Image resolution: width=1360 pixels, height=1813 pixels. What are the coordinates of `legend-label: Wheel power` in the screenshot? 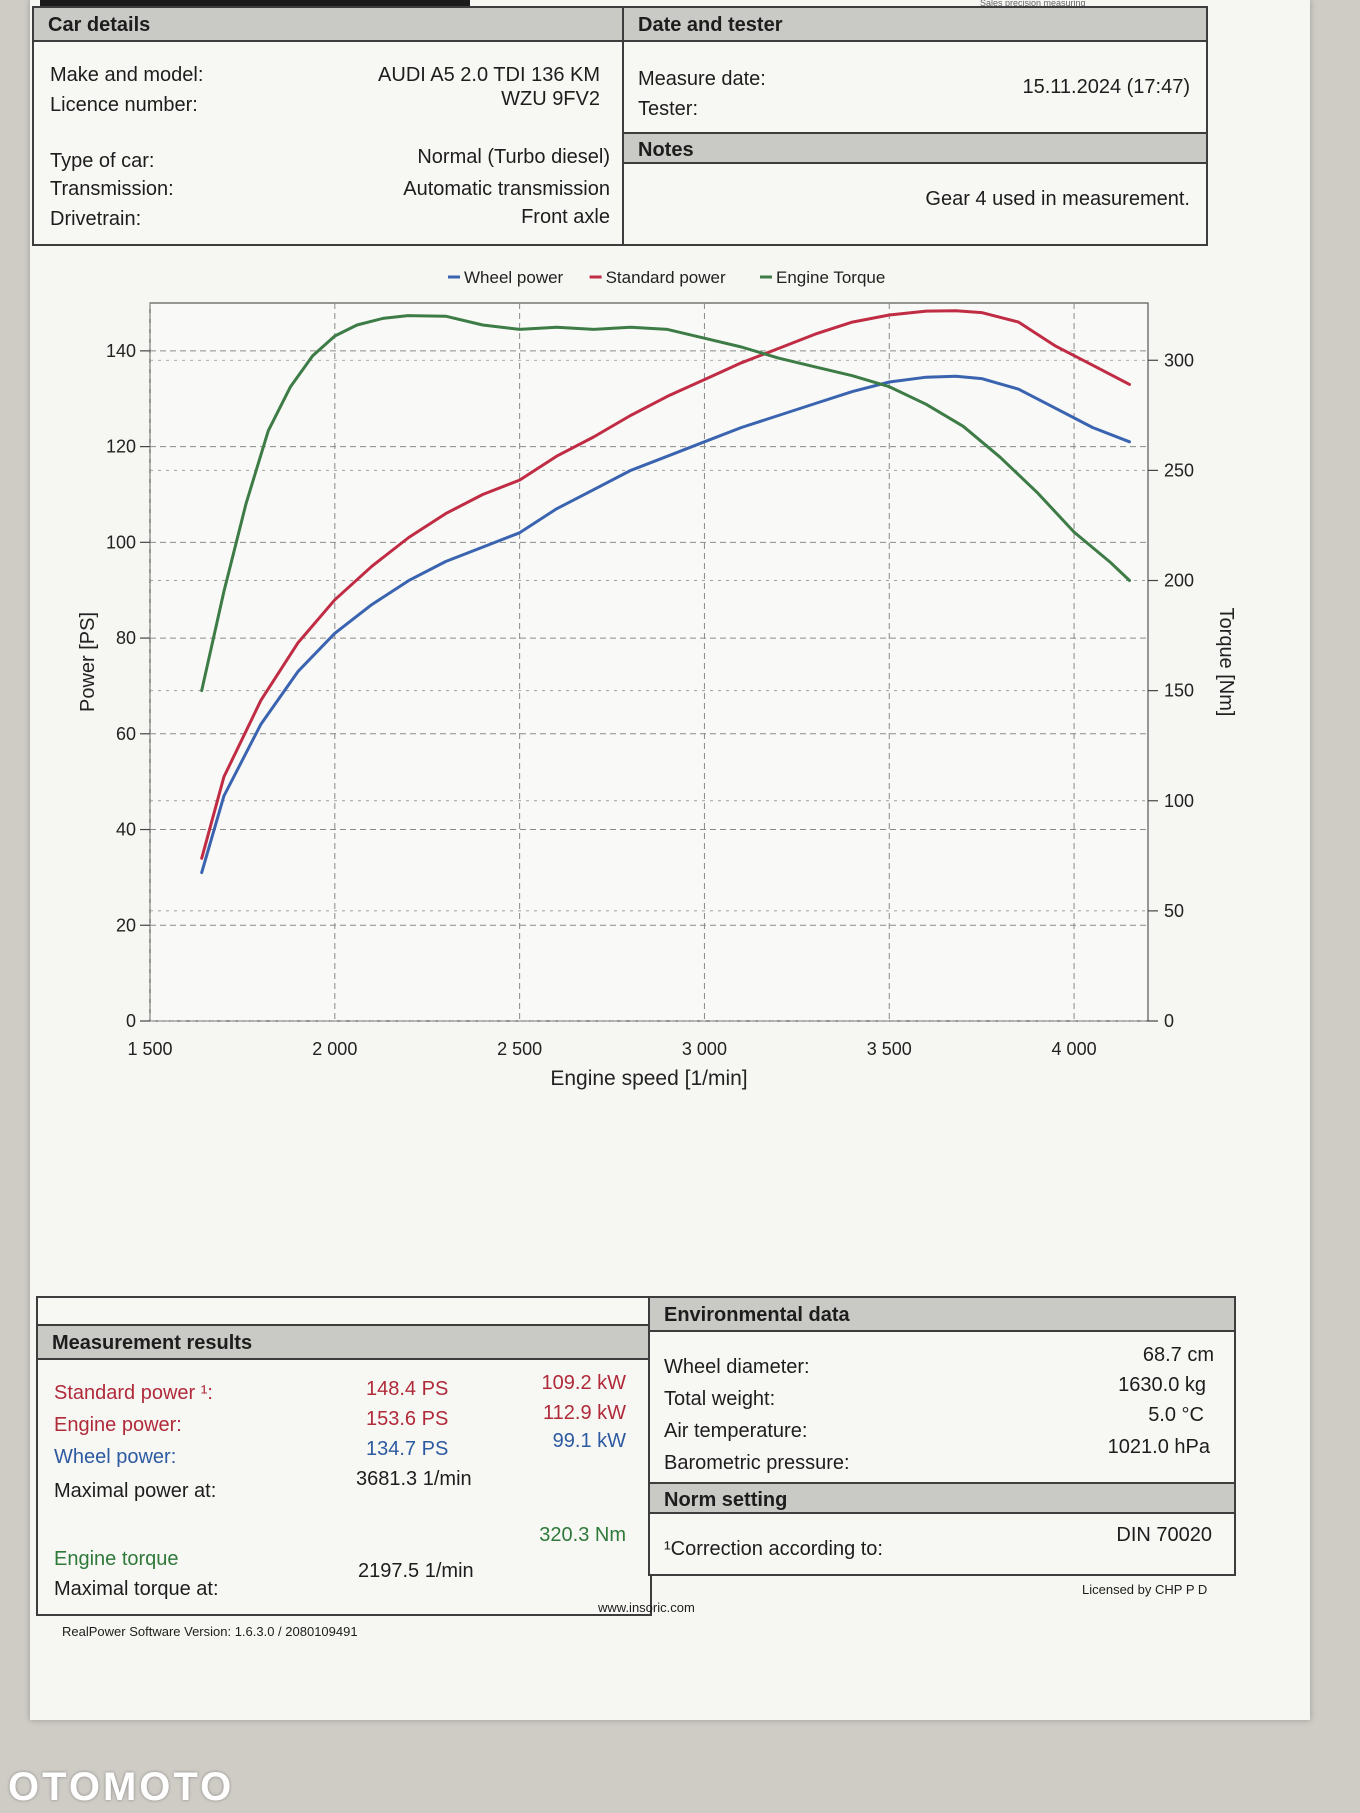 It's located at (514, 277).